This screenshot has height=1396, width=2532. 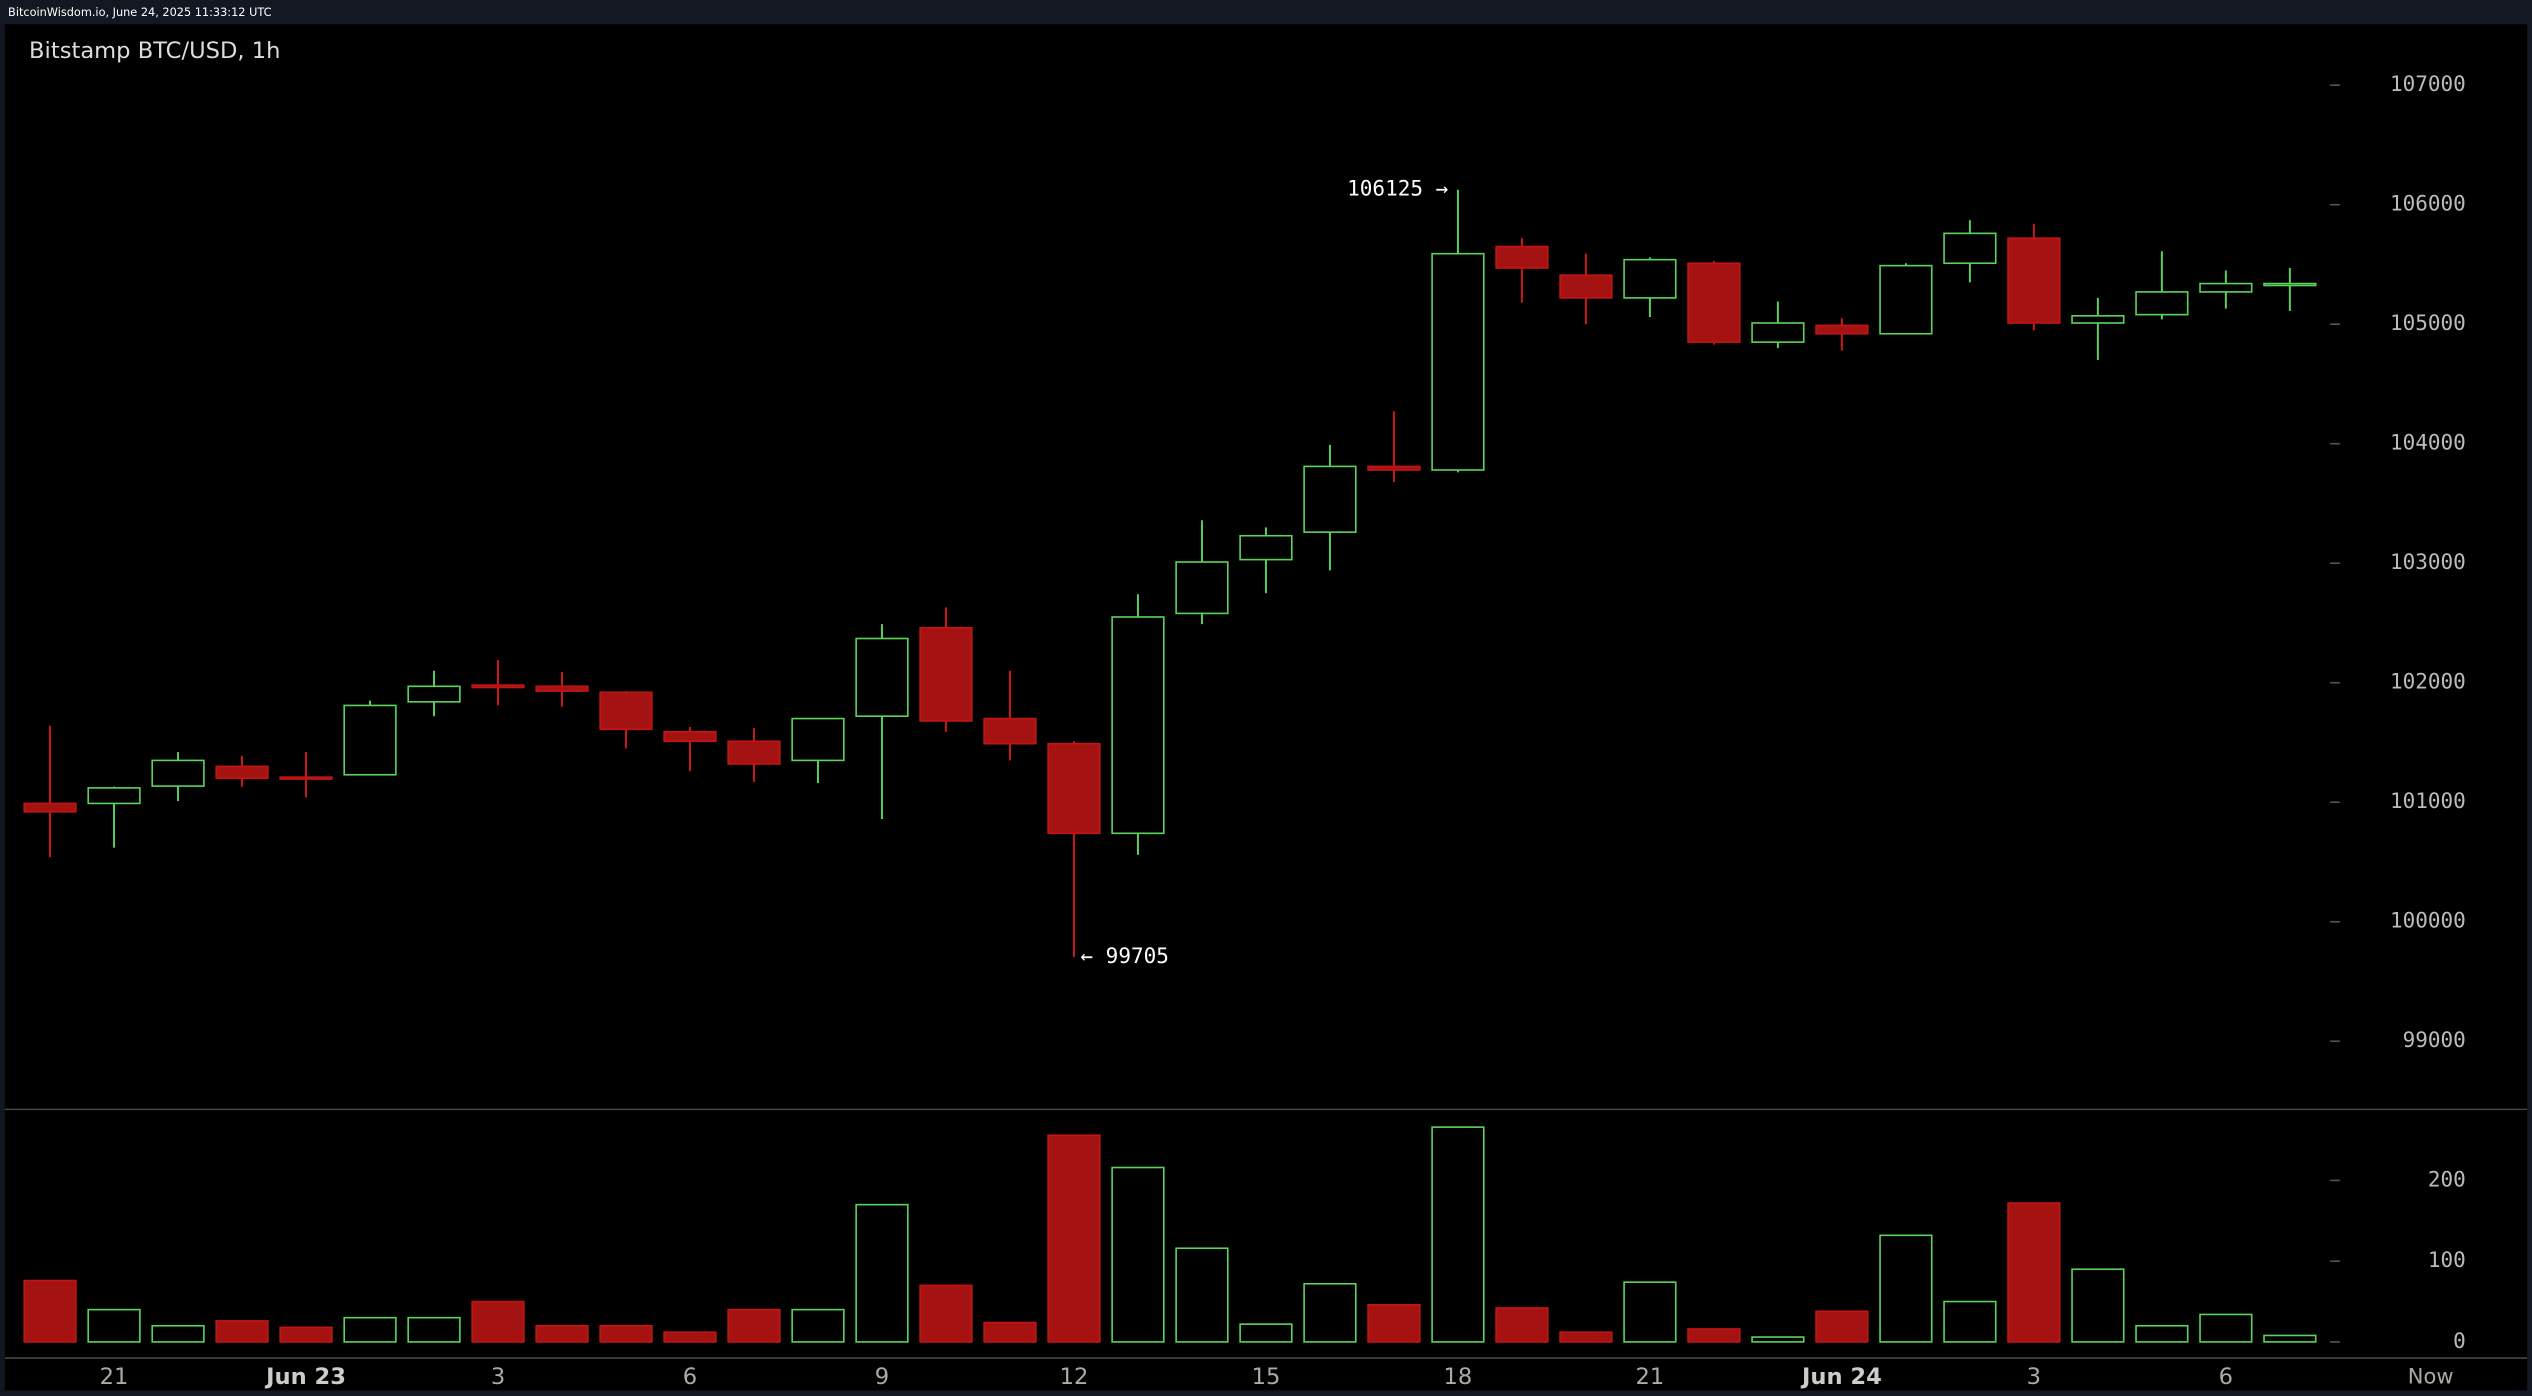 What do you see at coordinates (2434, 1040) in the screenshot?
I see `y-tick-label: 99000` at bounding box center [2434, 1040].